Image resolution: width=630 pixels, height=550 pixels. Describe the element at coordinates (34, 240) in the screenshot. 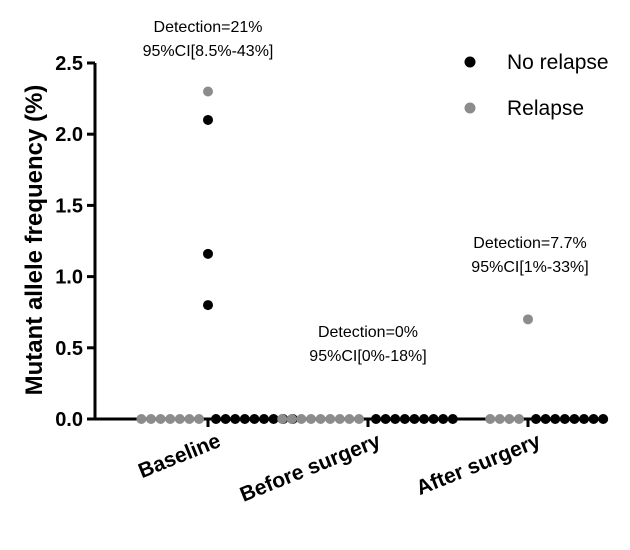

I see `y-axis-title: Mutant allele frequency (%)` at that location.